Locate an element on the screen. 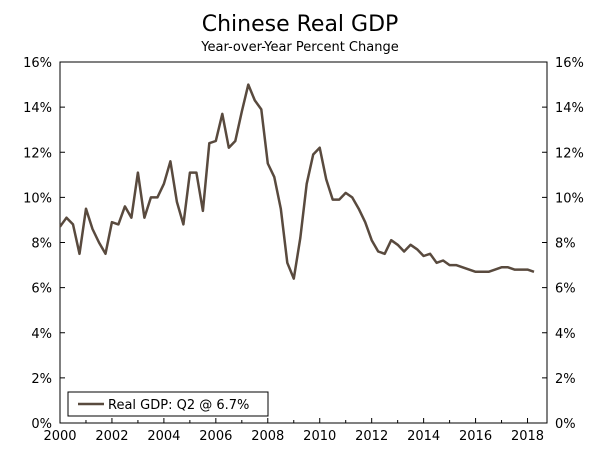  x-tick-label: 2010 is located at coordinates (319, 436).